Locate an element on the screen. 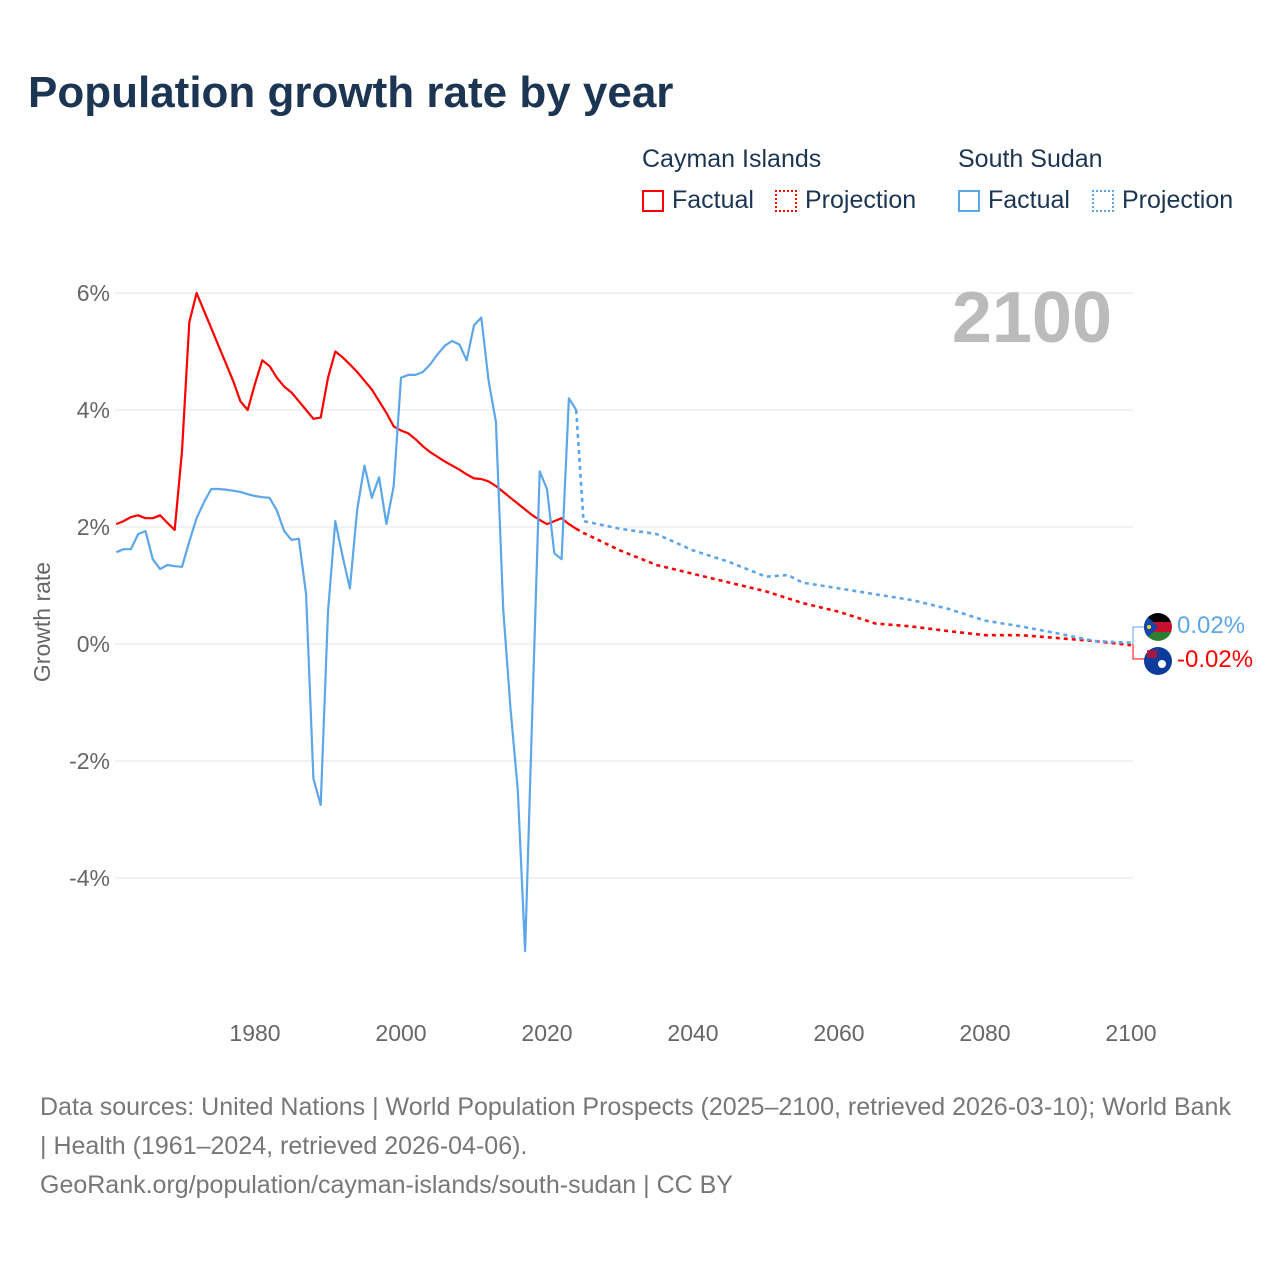 The width and height of the screenshot is (1280, 1280). legend-cayman-factual: Factual is located at coordinates (698, 200).